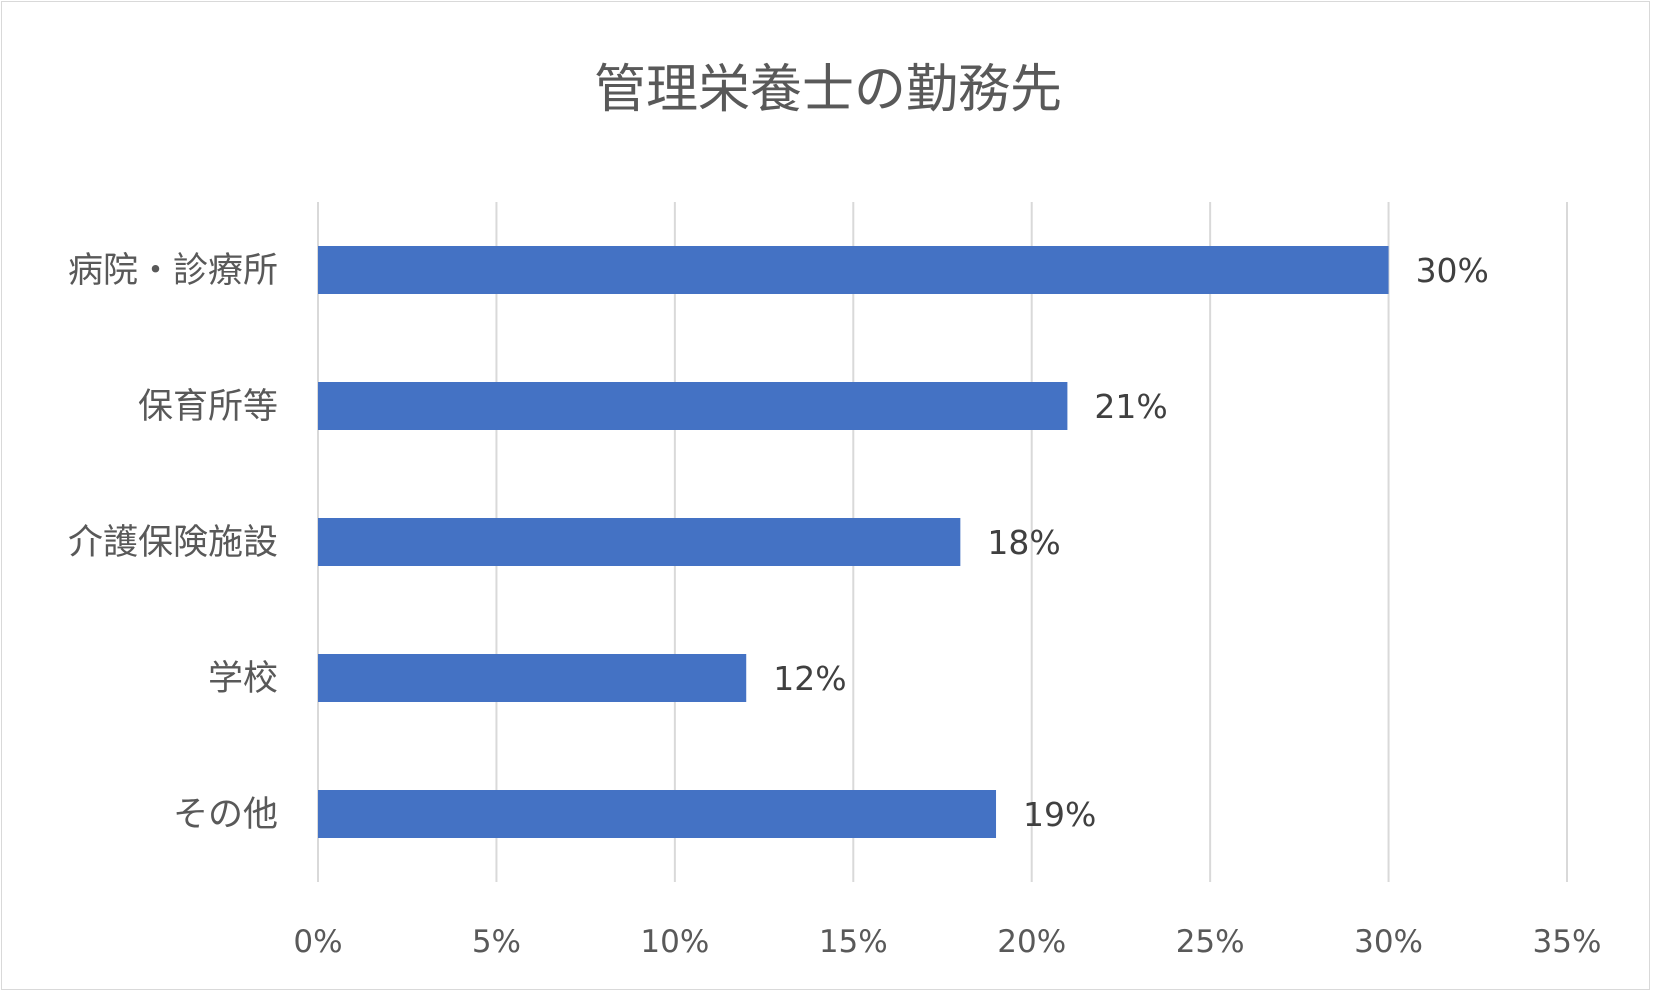 This screenshot has width=1653, height=993. What do you see at coordinates (173, 543) in the screenshot?
I see `category-label: 介護保険施設` at bounding box center [173, 543].